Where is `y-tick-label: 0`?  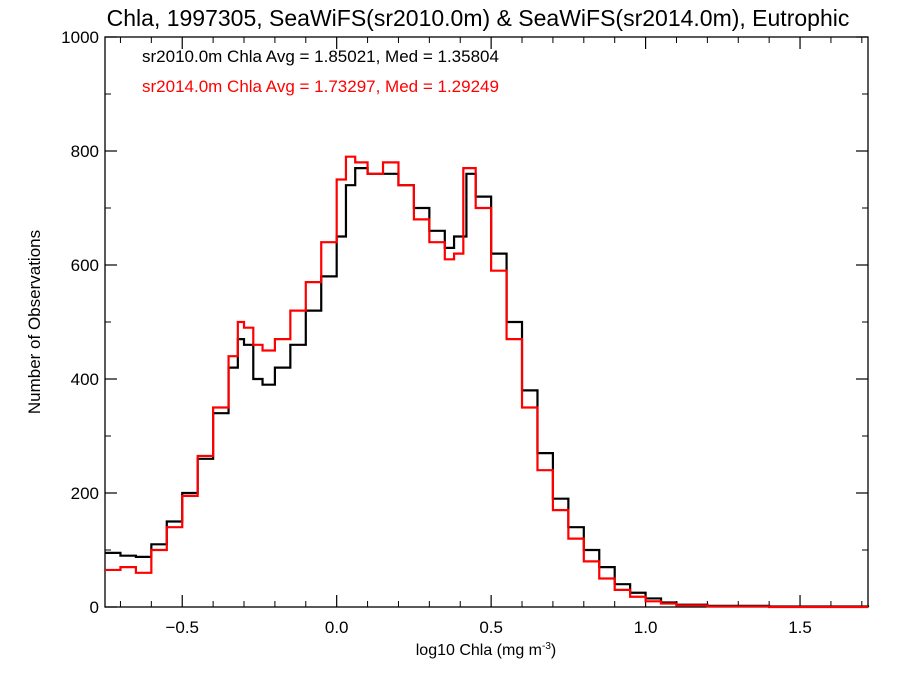
y-tick-label: 0 is located at coordinates (94, 607).